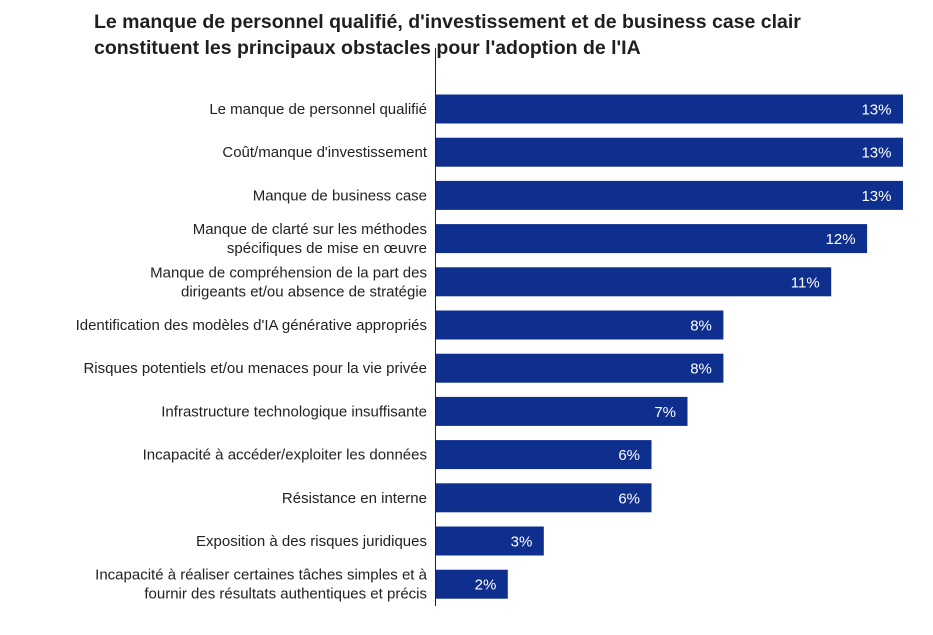 This screenshot has height=635, width=933. Describe the element at coordinates (665, 412) in the screenshot. I see `data-label-8: 7%` at that location.